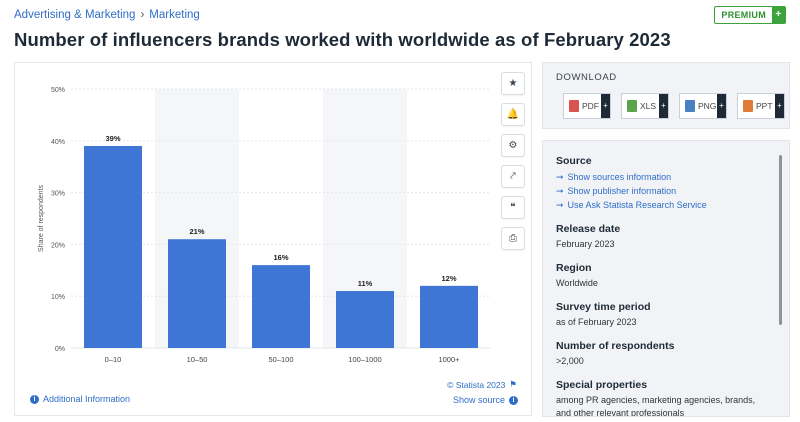 Image resolution: width=800 pixels, height=422 pixels. Describe the element at coordinates (364, 359) in the screenshot. I see `x-tick-label: 100–1000` at that location.